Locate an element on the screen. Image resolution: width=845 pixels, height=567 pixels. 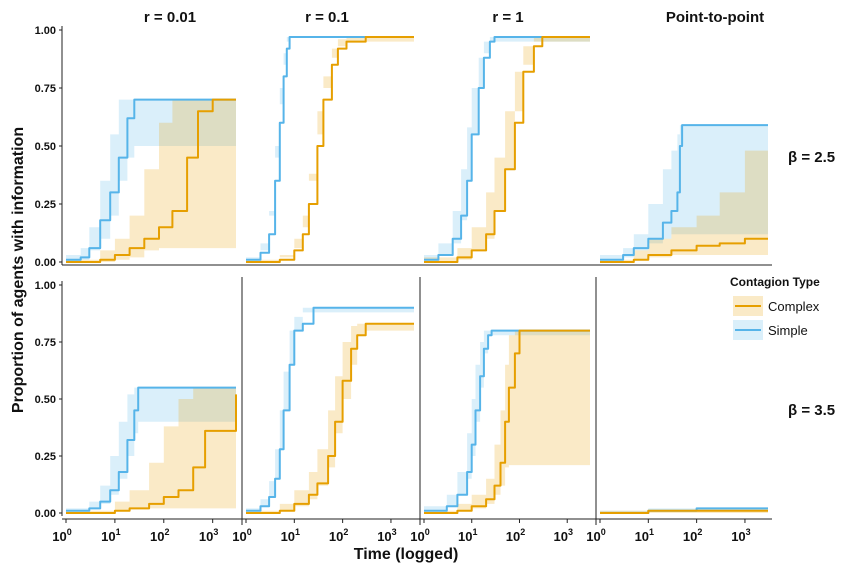
row-title: β = 2.5 is located at coordinates (811, 157).